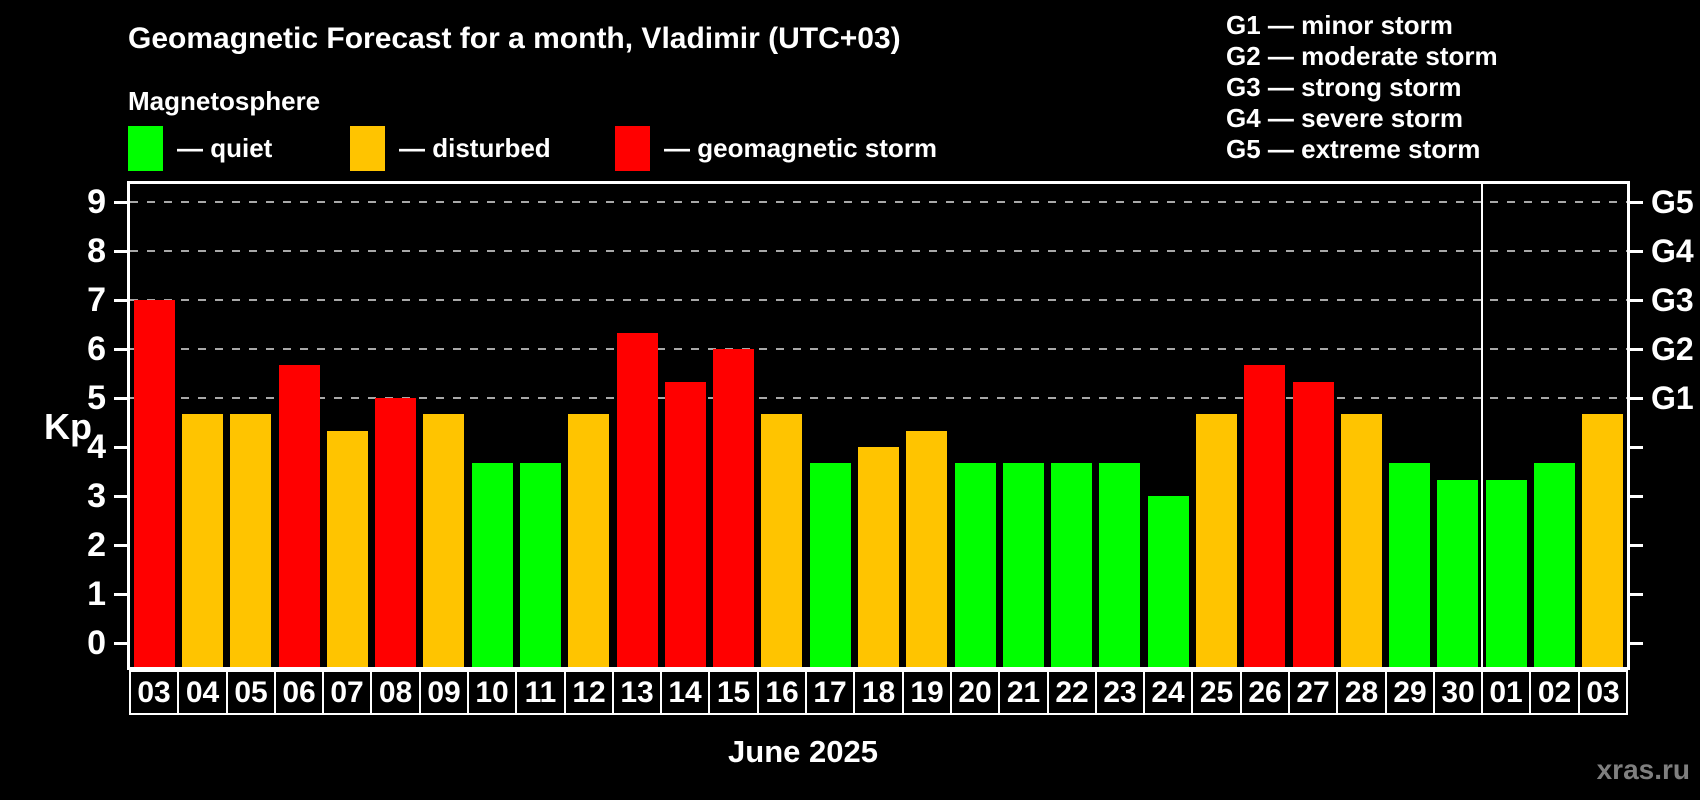 Image resolution: width=1700 pixels, height=800 pixels. I want to click on gridline-kp9, so click(878, 202).